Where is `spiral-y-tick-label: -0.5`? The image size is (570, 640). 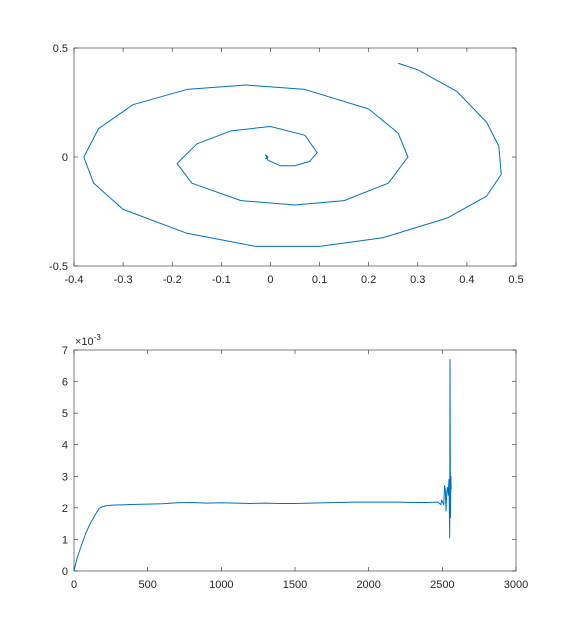
spiral-y-tick-label: -0.5 is located at coordinates (58, 267).